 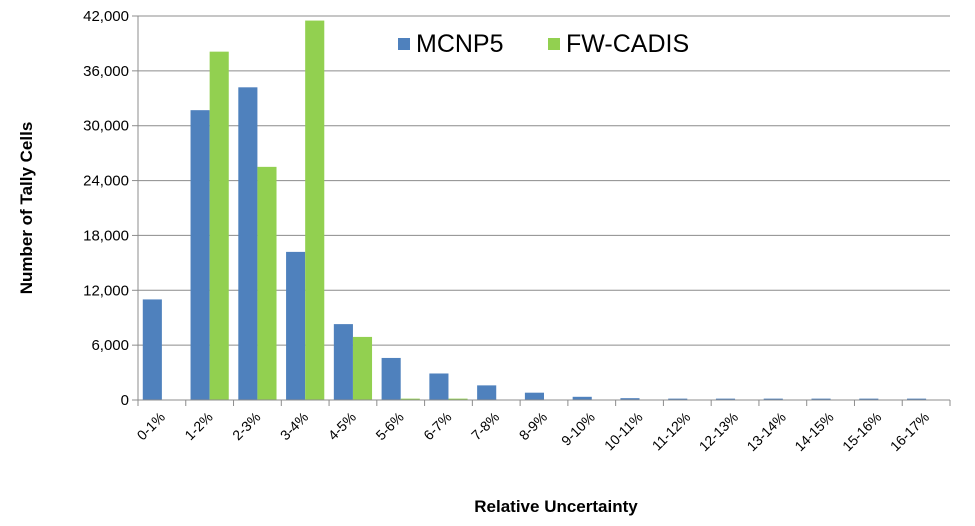 What do you see at coordinates (294, 426) in the screenshot?
I see `x-tick-label: 3-4%` at bounding box center [294, 426].